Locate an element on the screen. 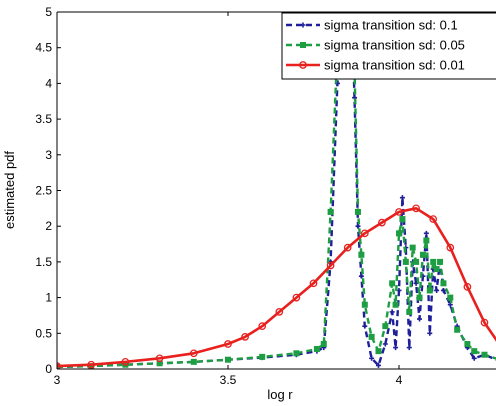  y-tick-label: 4.5 is located at coordinates (43, 48).